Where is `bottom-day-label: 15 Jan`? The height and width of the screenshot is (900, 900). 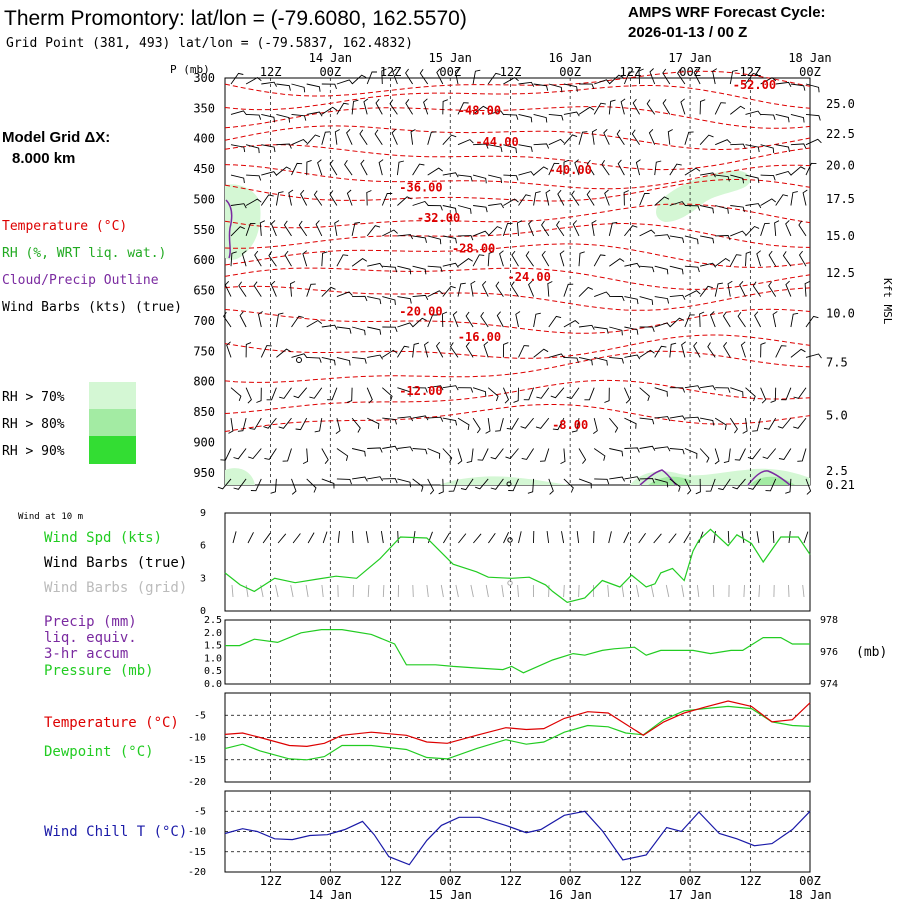
bottom-day-label: 15 Jan is located at coordinates (450, 894).